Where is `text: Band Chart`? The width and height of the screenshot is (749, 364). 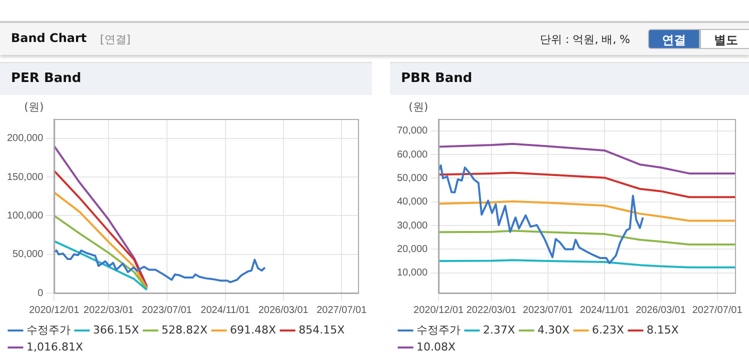 text: Band Chart is located at coordinates (49, 38).